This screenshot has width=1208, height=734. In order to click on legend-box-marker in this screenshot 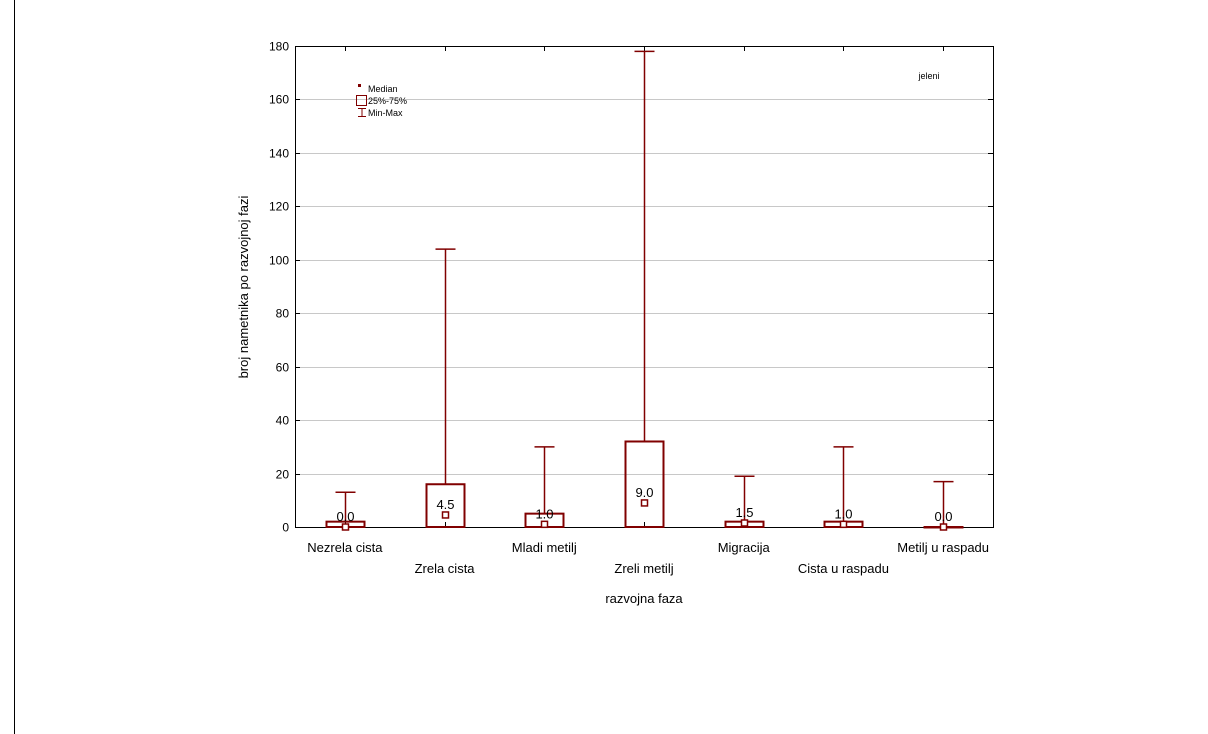, I will do `click(361, 100)`.